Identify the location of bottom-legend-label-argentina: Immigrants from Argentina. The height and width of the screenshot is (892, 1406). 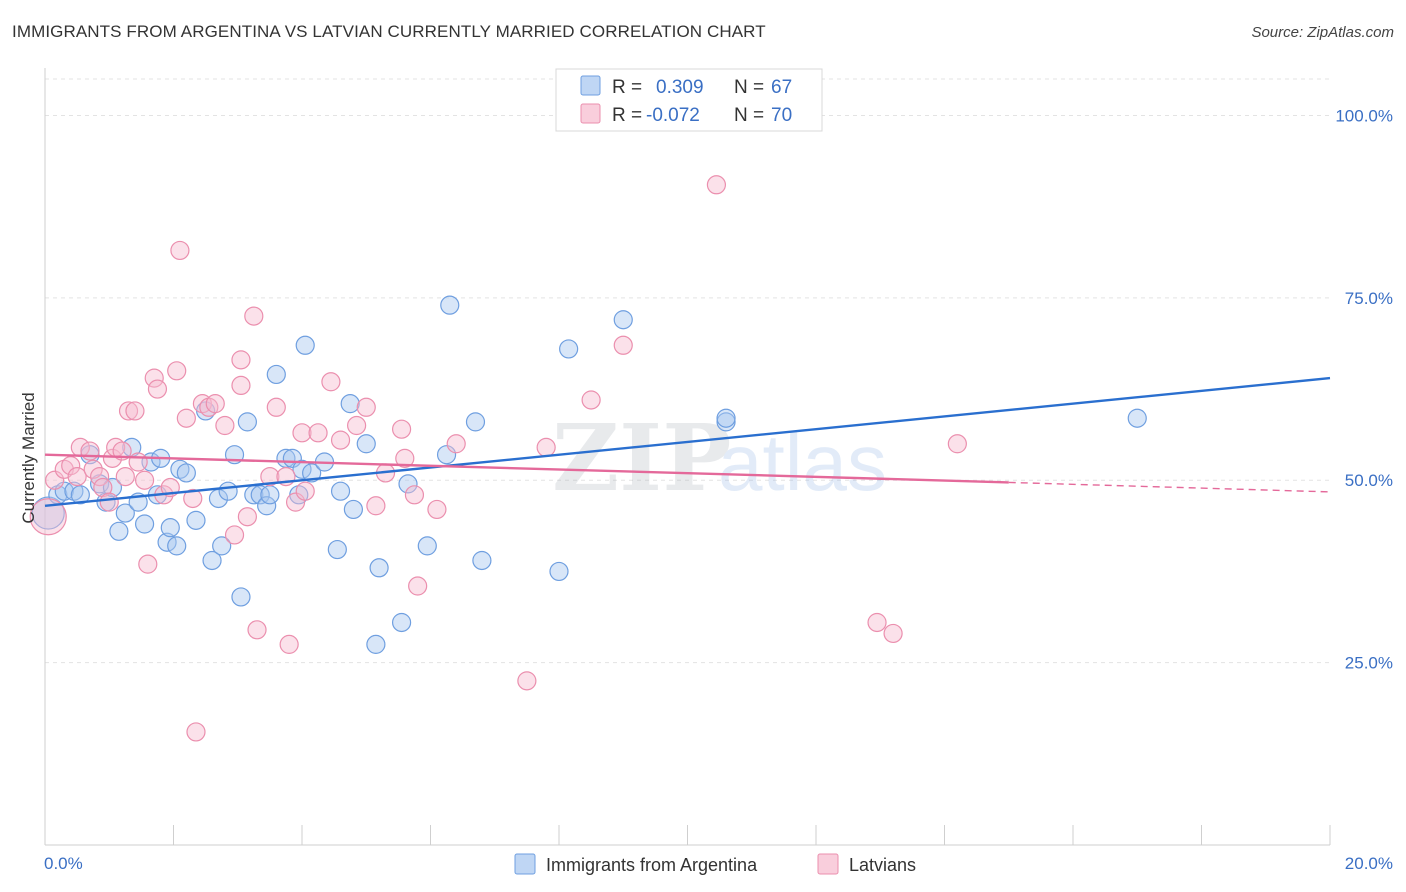
(652, 865).